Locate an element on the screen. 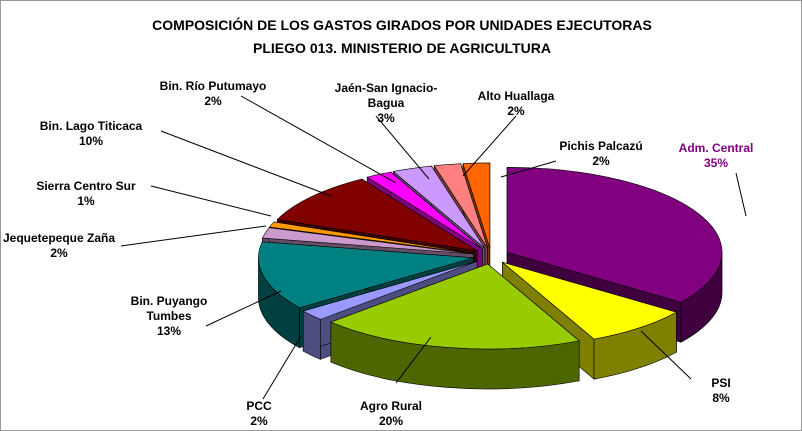 This screenshot has height=431, width=802. slice-label: Bin. Puyango Tumbes 13% is located at coordinates (169, 316).